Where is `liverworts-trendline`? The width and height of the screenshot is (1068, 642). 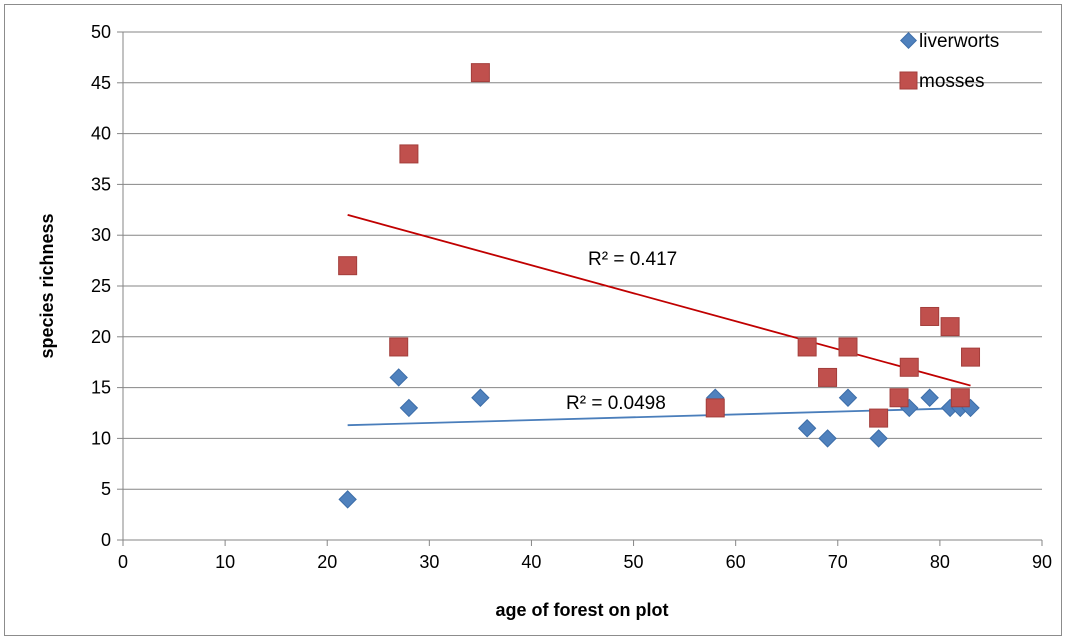
liverworts-trendline is located at coordinates (659, 417).